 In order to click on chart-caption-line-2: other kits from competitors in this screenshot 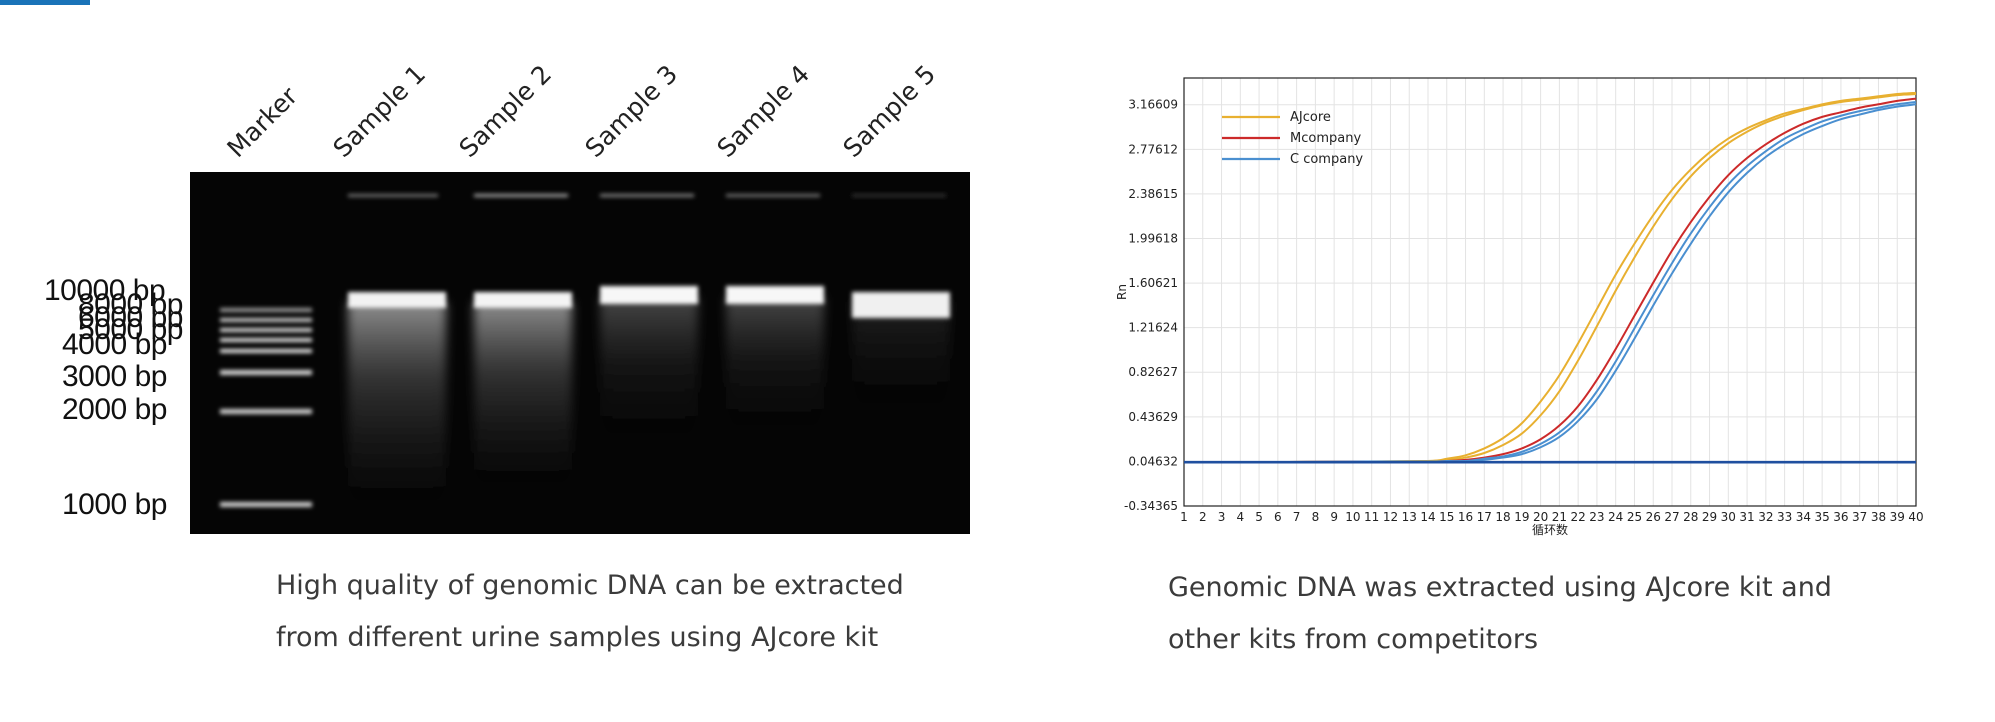, I will do `click(1353, 639)`.